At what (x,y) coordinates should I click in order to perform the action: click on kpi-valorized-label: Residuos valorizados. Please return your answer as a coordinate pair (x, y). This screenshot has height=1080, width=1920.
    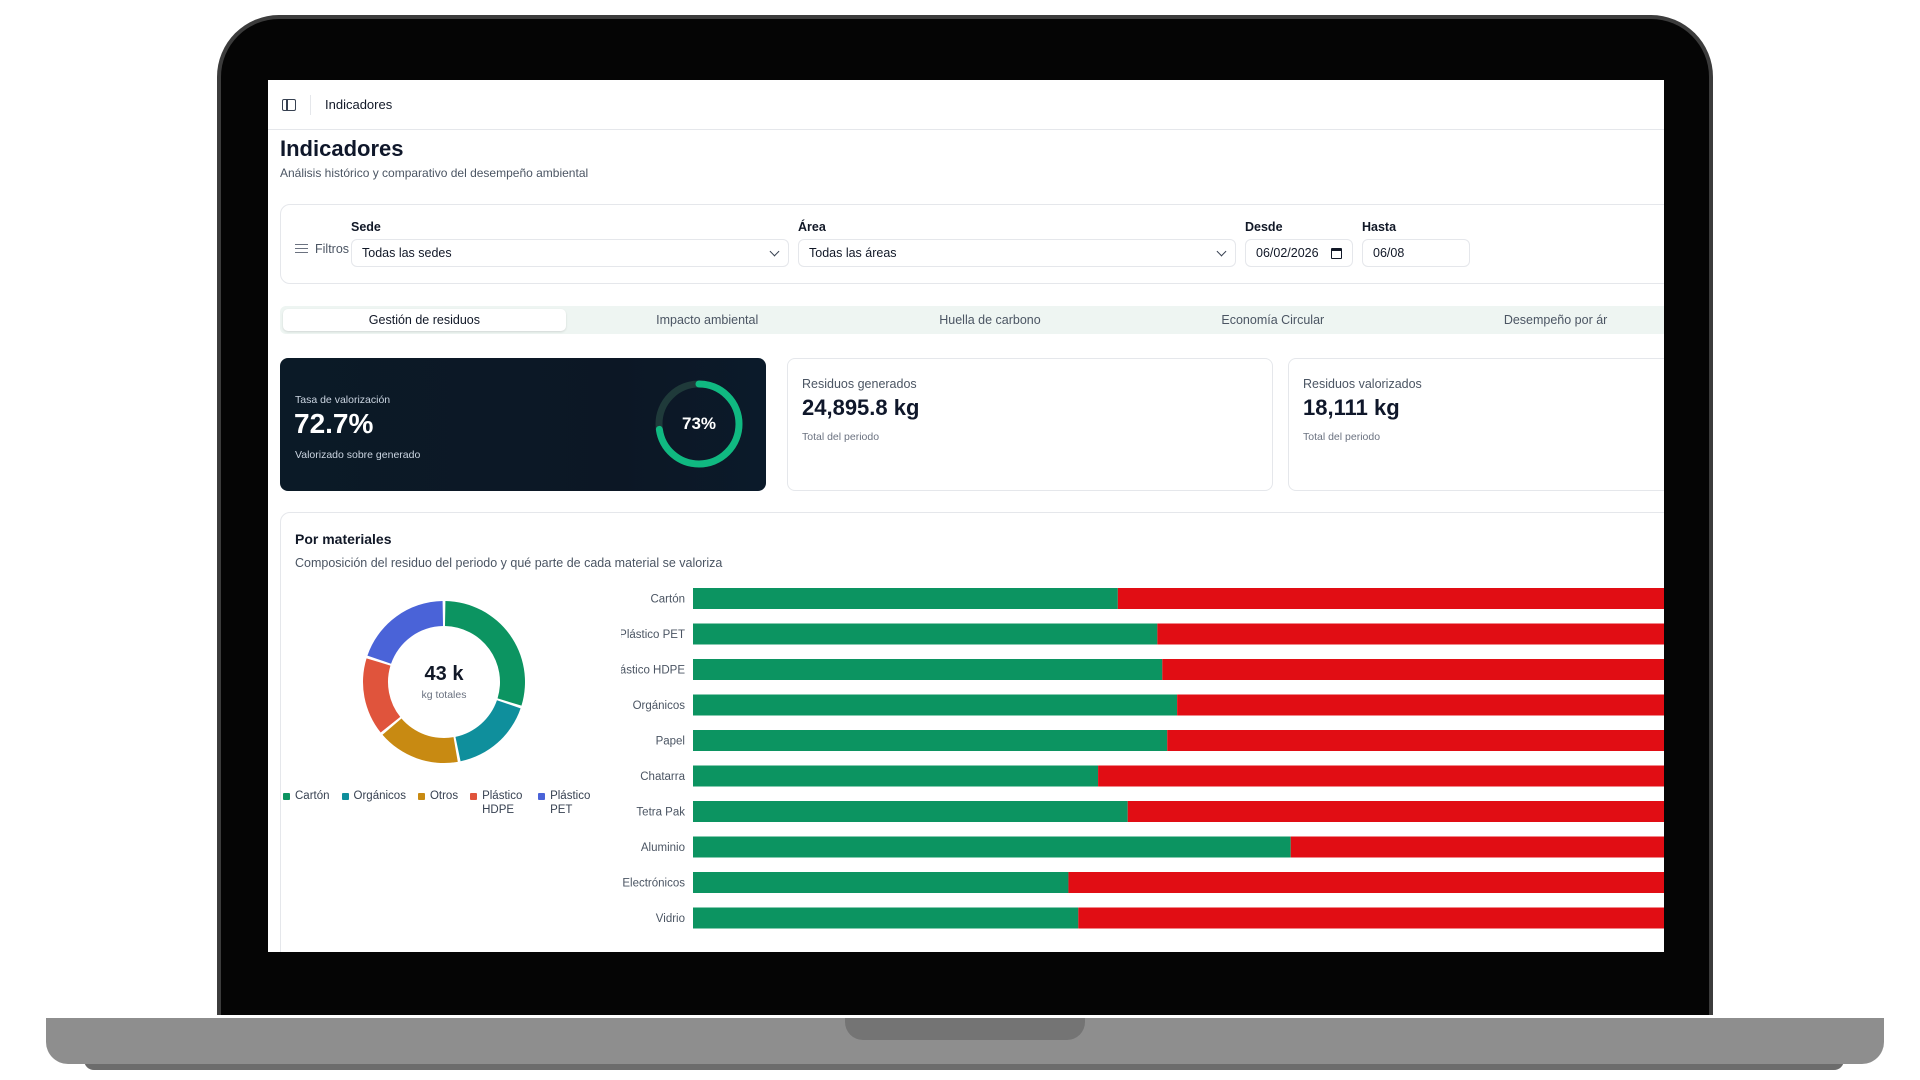
    Looking at the image, I should click on (1362, 384).